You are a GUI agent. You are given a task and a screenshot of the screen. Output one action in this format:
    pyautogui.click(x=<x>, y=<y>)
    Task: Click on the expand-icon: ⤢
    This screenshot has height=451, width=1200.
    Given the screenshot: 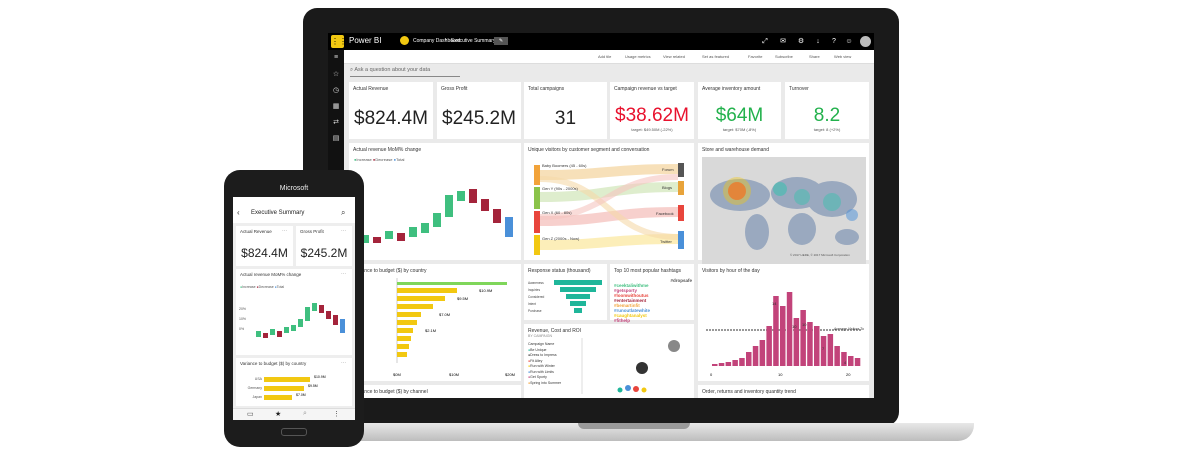 What is the action you would take?
    pyautogui.click(x=765, y=41)
    